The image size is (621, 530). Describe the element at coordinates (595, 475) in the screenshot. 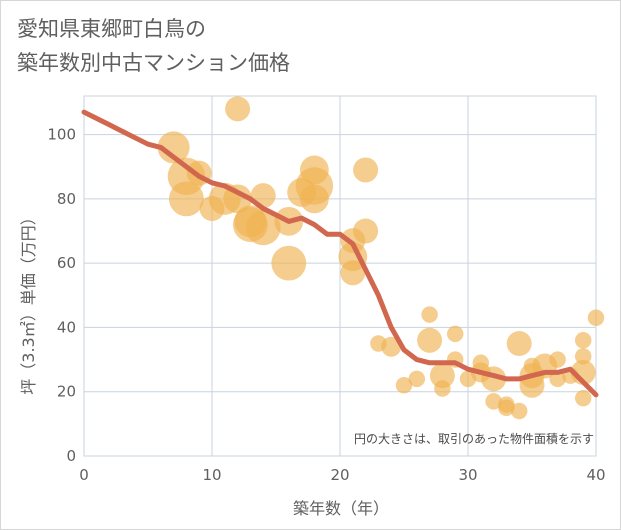

I see `x-tick-label: 40` at that location.